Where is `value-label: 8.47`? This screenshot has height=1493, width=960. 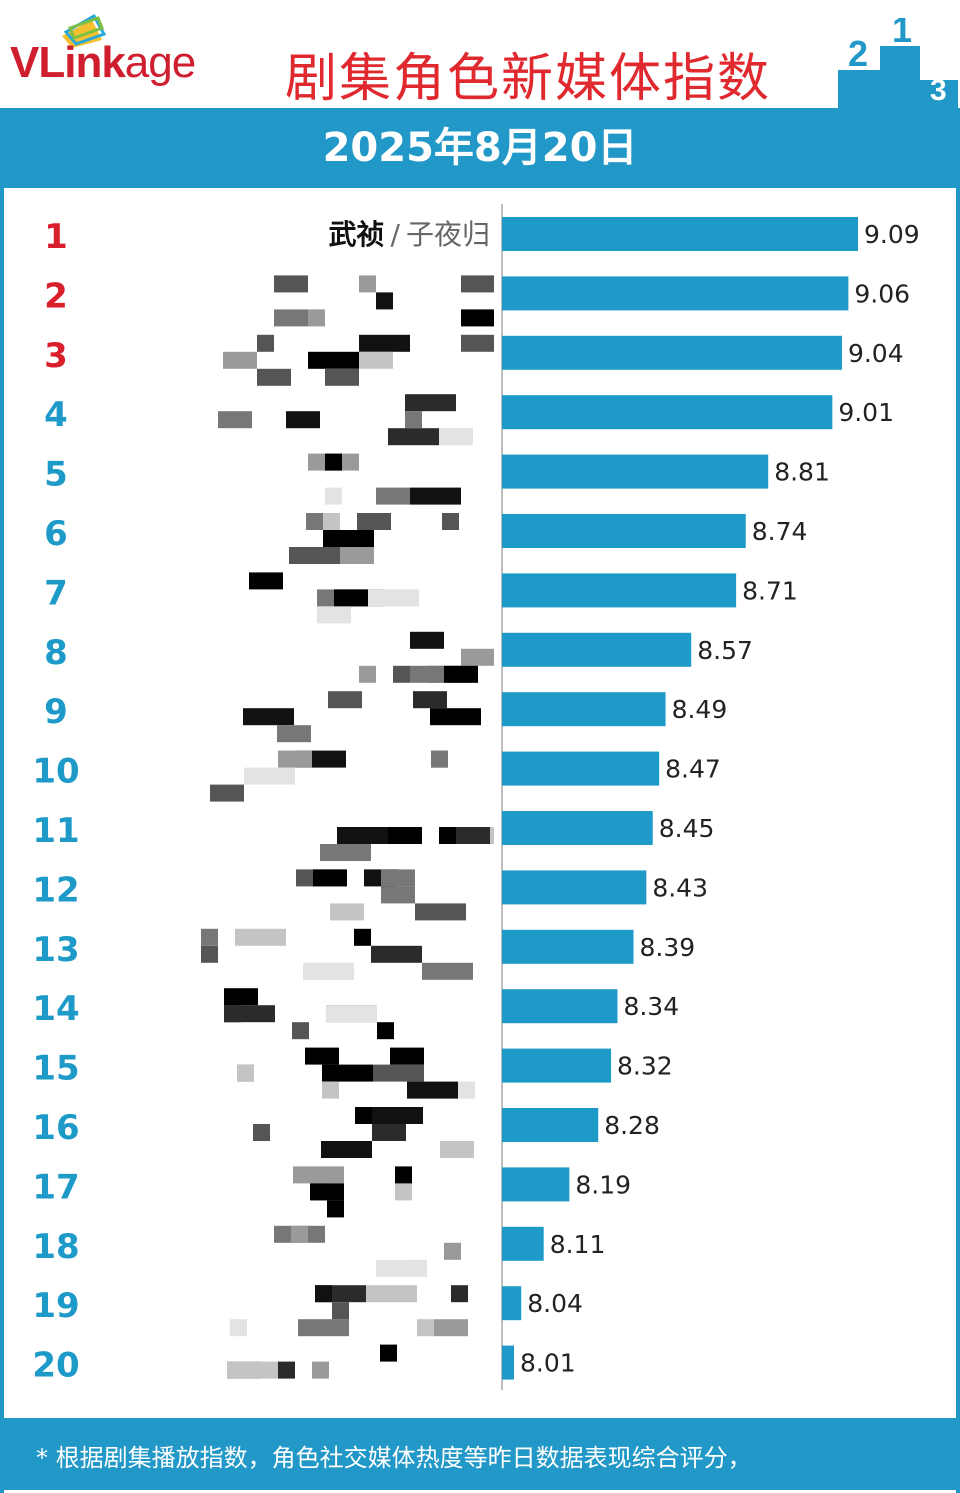
value-label: 8.47 is located at coordinates (693, 769).